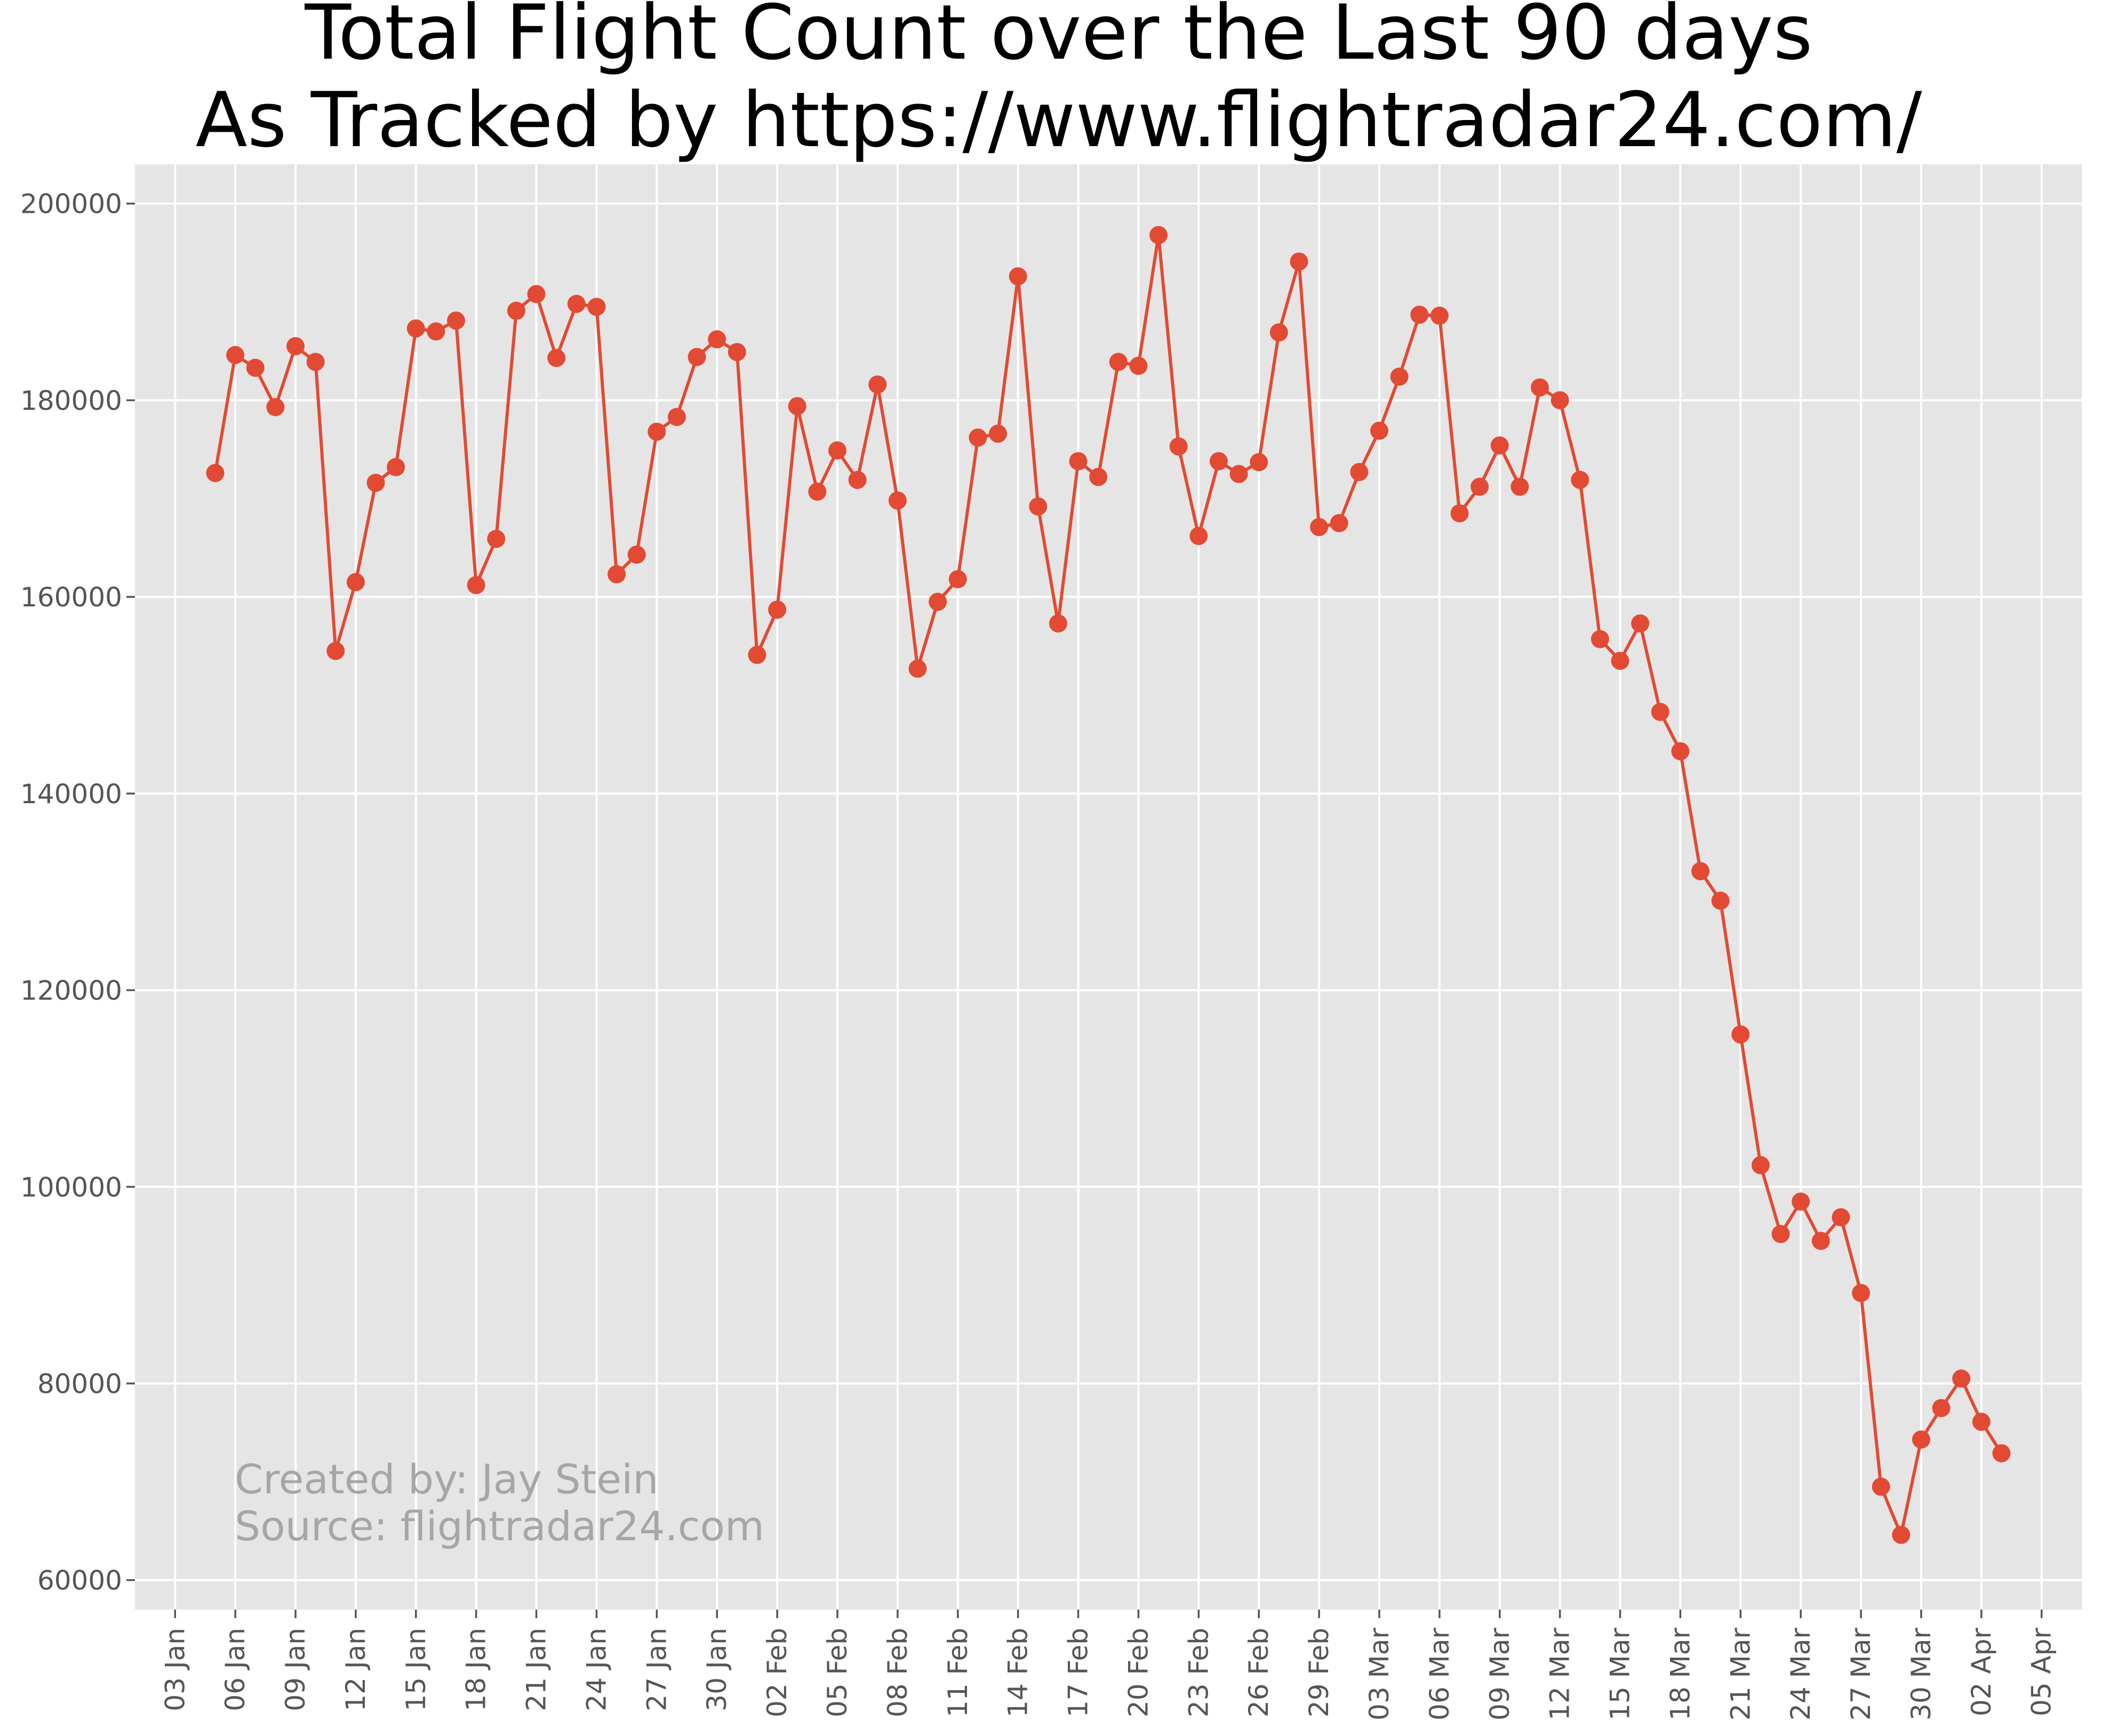 The height and width of the screenshot is (1736, 2118). I want to click on chart-title-line-1: Total Flight Count over the Last 90 days, so click(1058, 38).